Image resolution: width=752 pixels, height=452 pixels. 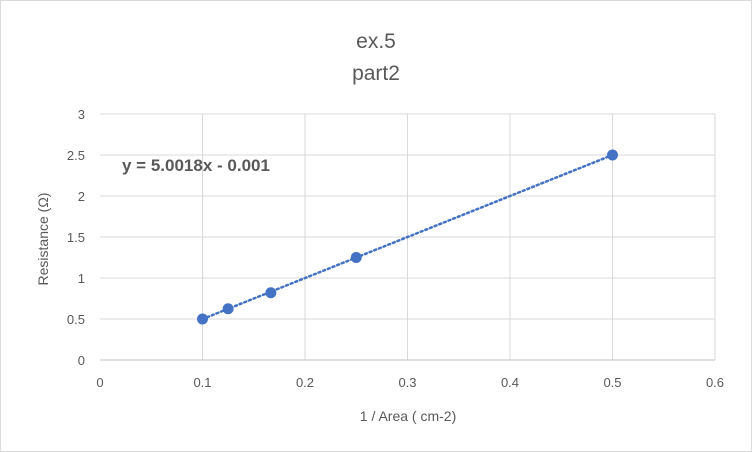 I want to click on y-tick-label: 2.5, so click(x=76, y=155).